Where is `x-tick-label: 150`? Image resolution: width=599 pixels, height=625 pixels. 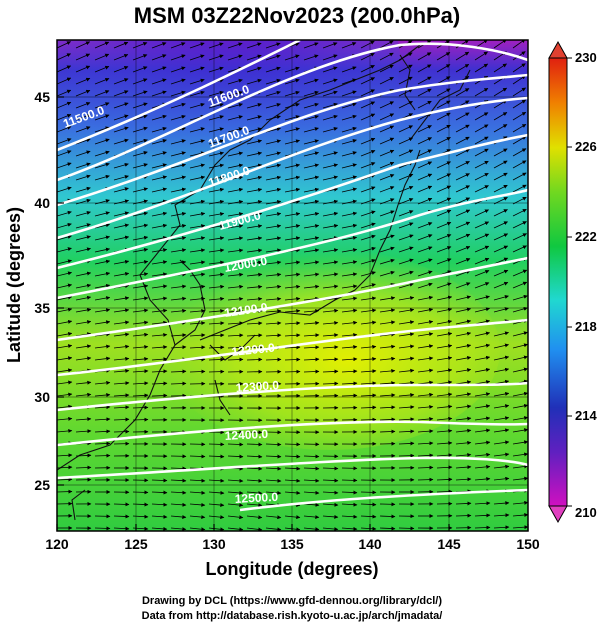 x-tick-label: 150 is located at coordinates (528, 544).